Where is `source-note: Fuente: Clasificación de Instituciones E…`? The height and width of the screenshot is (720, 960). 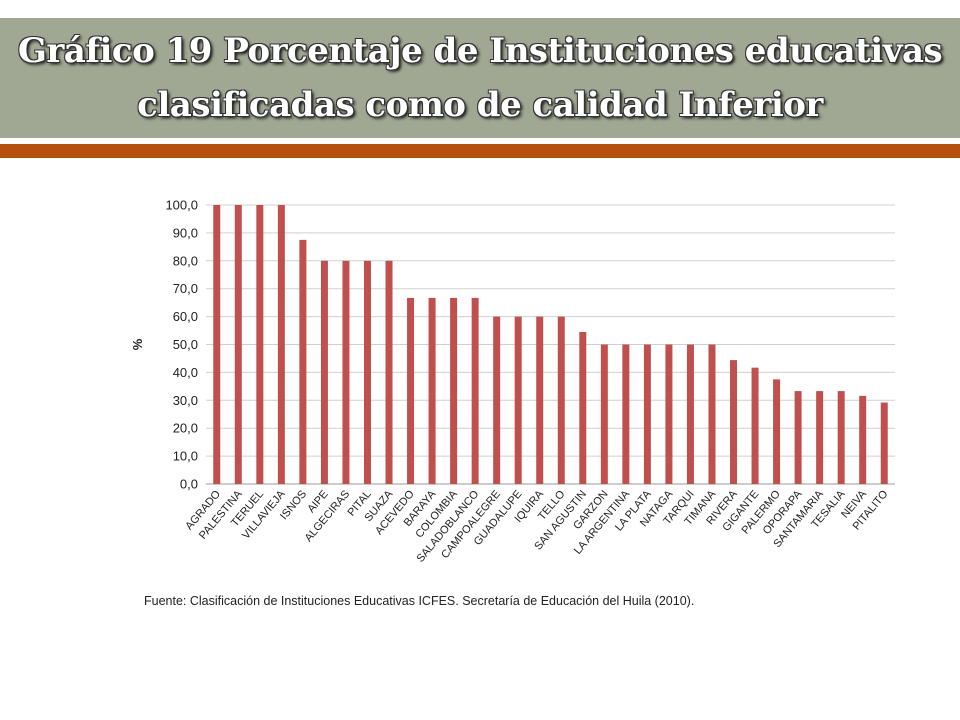
source-note: Fuente: Clasificación de Instituciones E… is located at coordinates (419, 601).